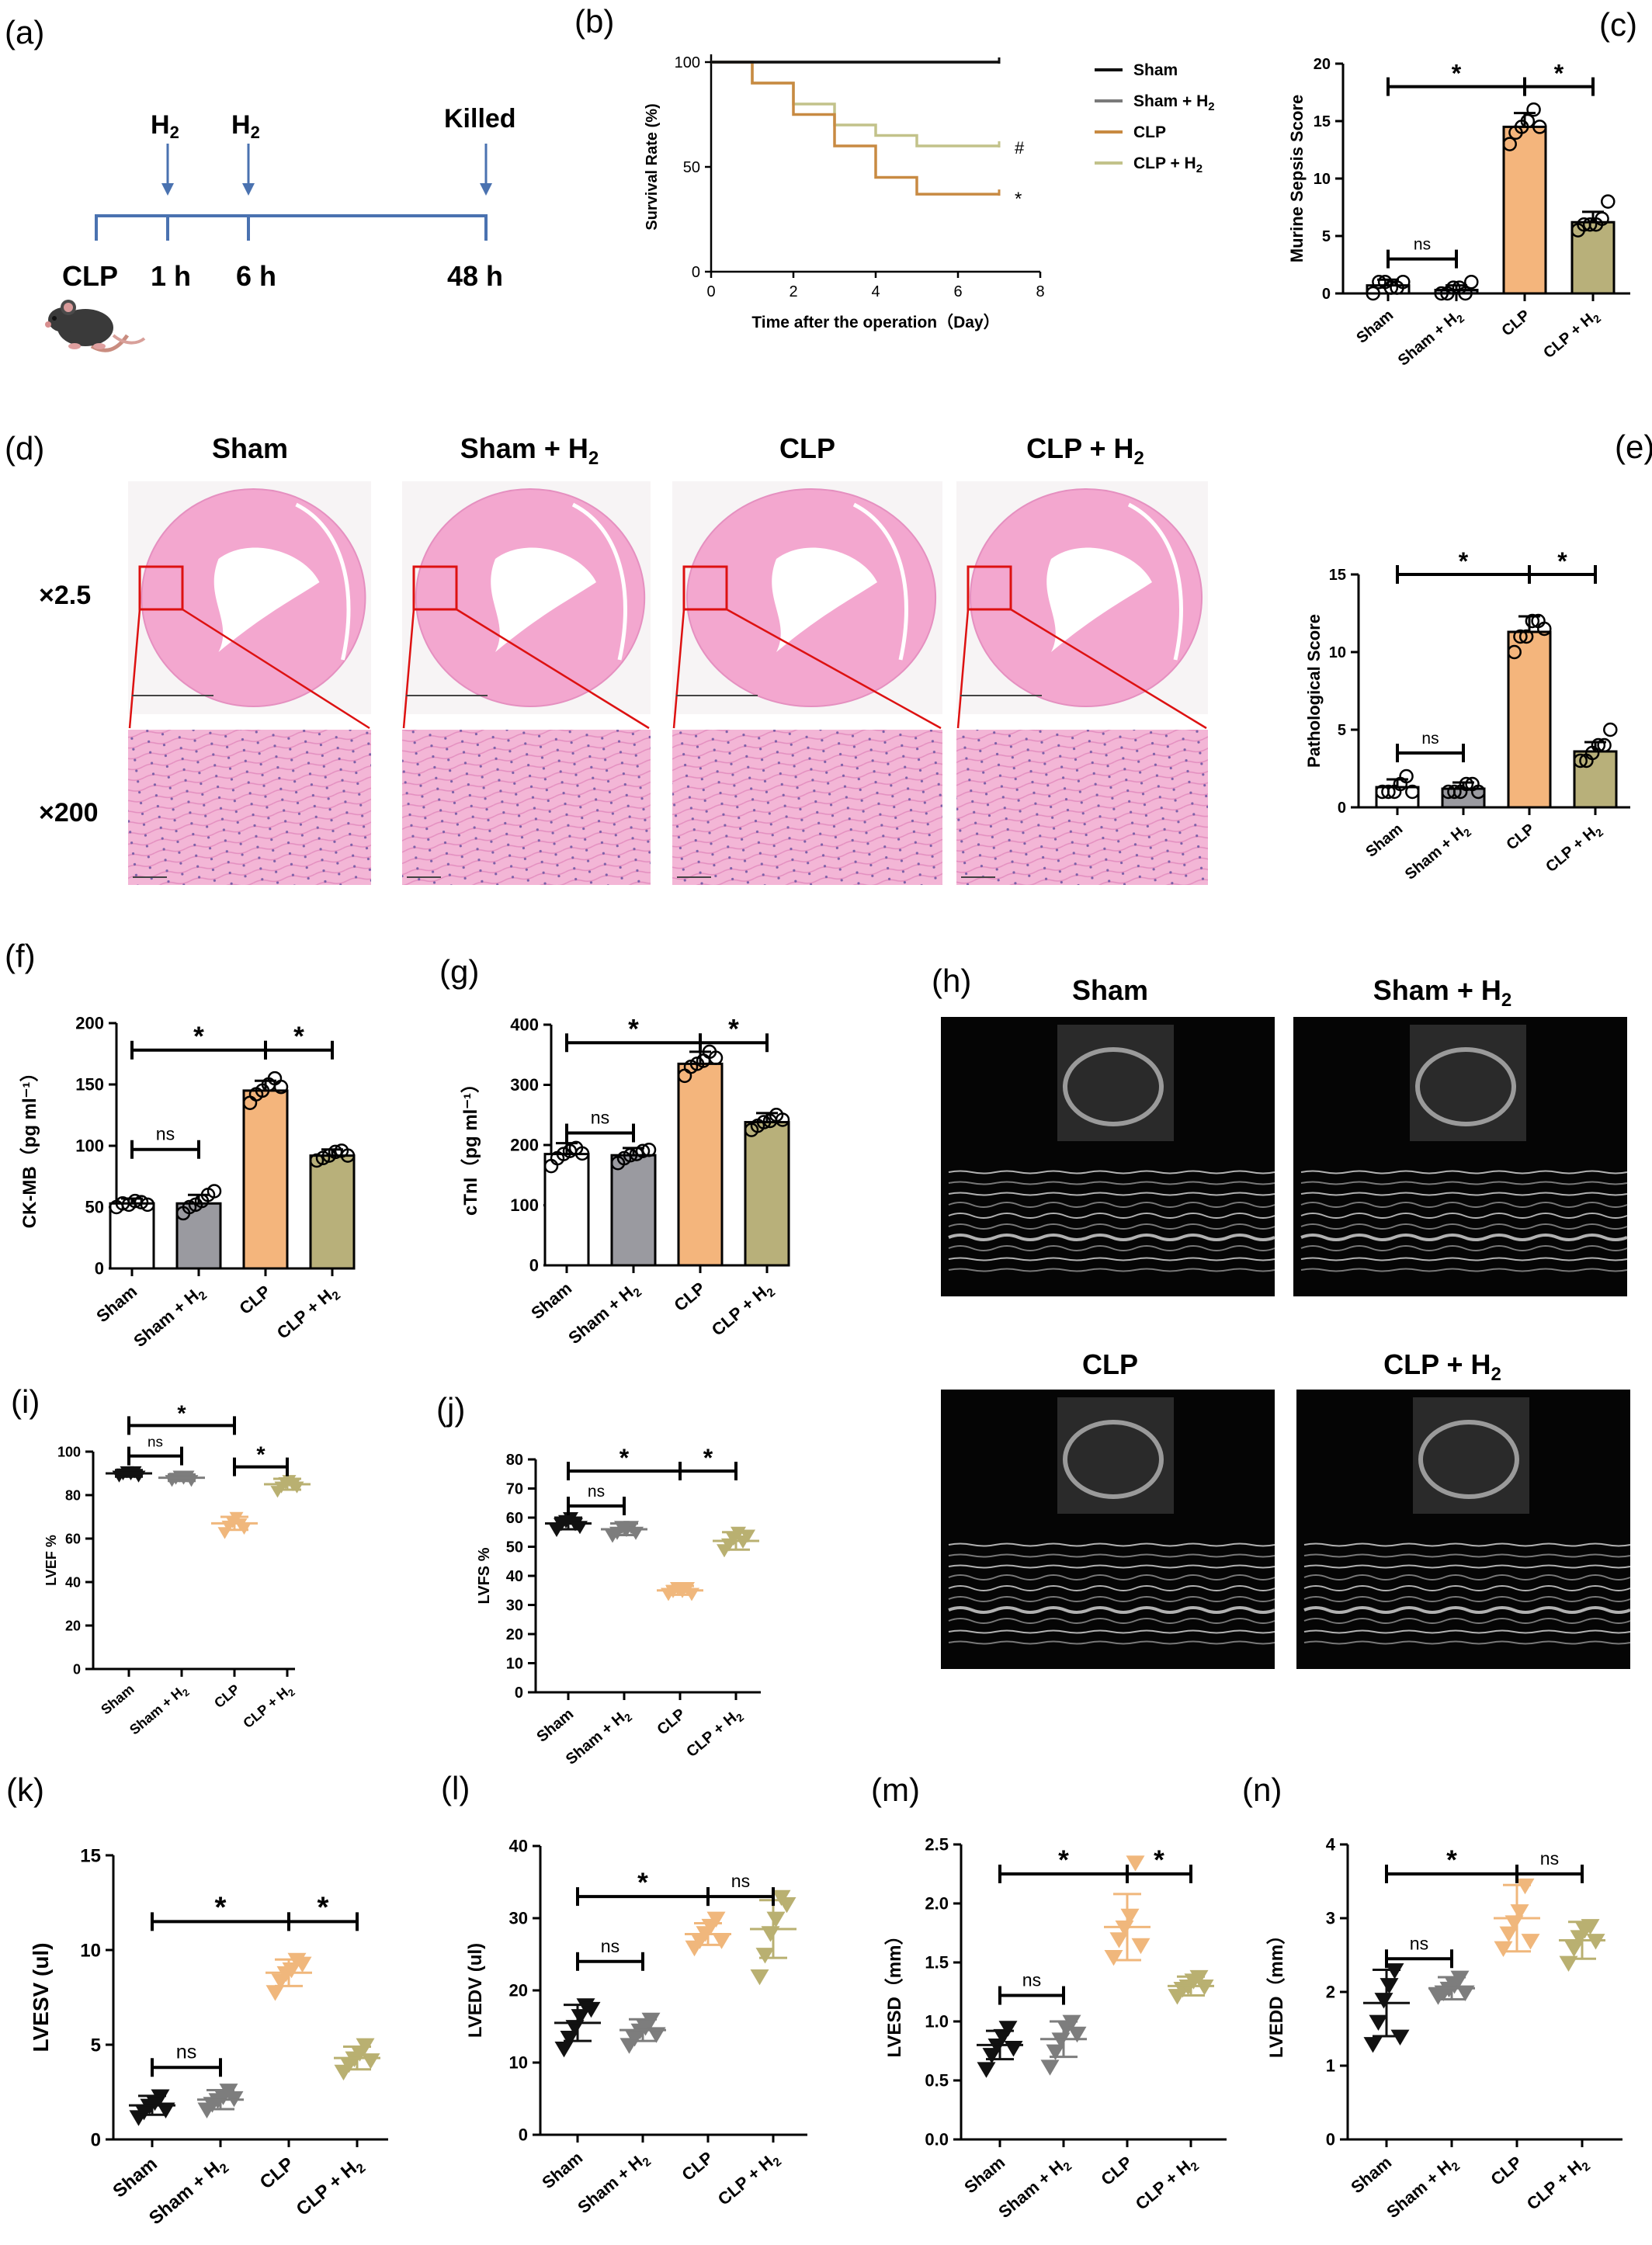 This screenshot has width=1652, height=2245. What do you see at coordinates (594, 21) in the screenshot?
I see `panel-letter-b: (b)` at bounding box center [594, 21].